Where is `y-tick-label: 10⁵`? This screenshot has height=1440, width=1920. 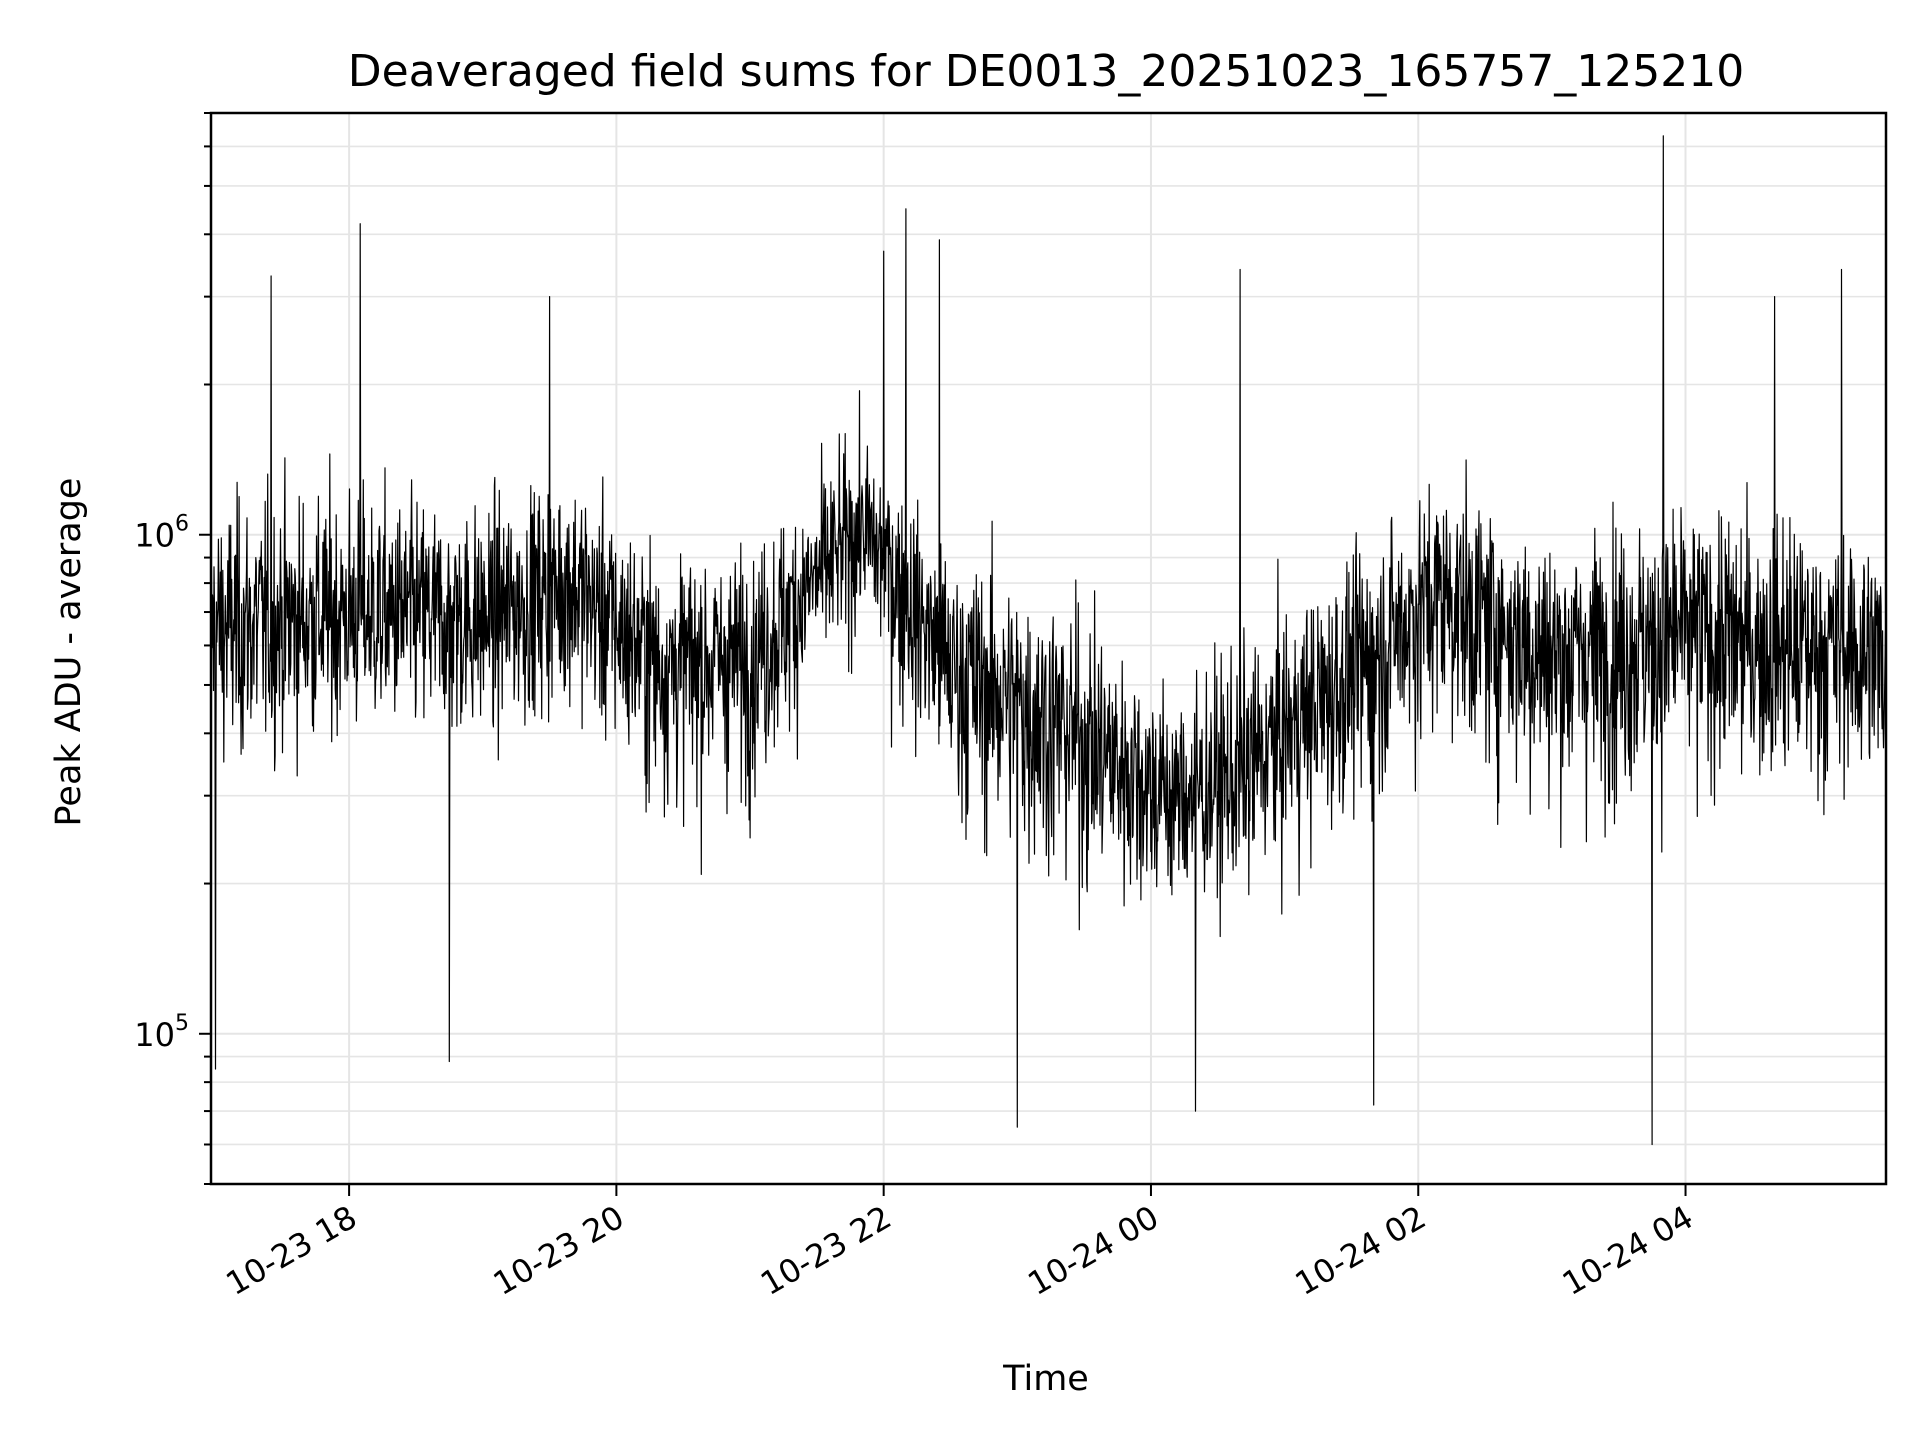 y-tick-label: 10⁵ is located at coordinates (161, 1032).